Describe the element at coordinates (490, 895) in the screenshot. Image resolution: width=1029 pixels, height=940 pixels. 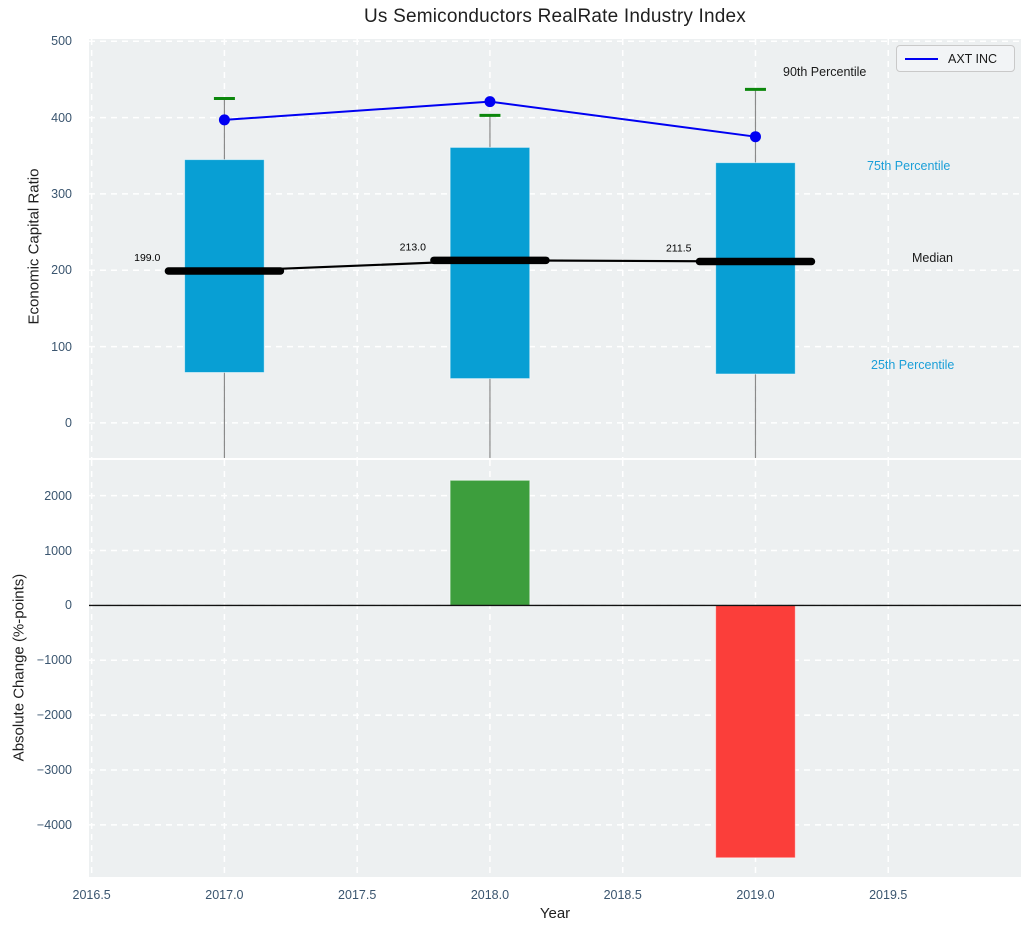
I see `x-tick-label: 2018.0` at that location.